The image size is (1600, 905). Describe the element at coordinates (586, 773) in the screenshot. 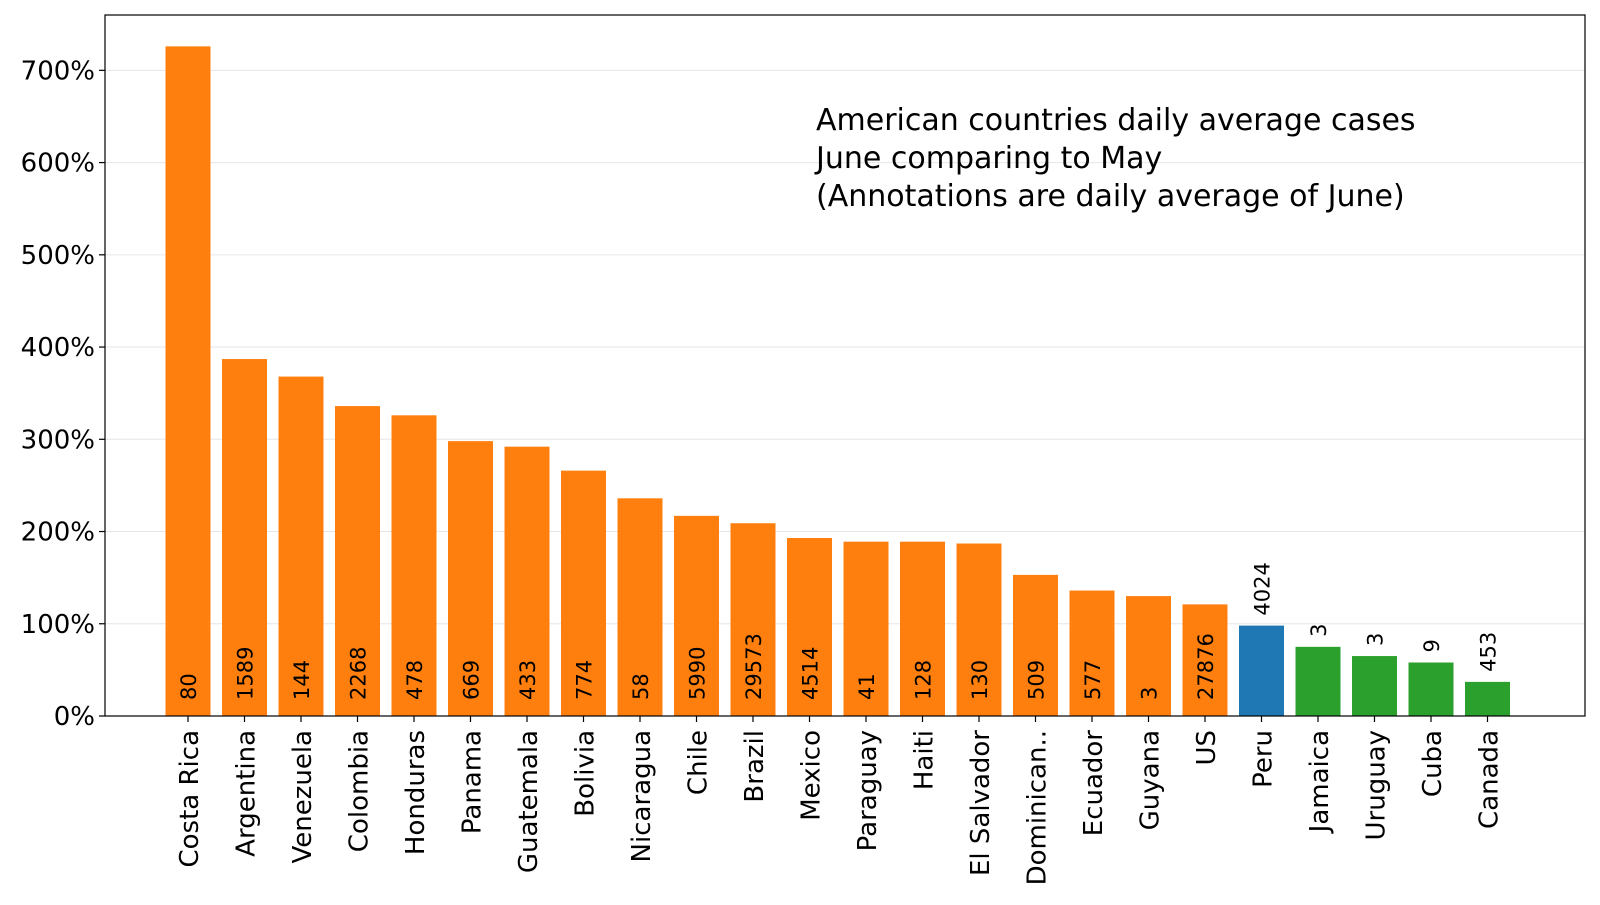

I see `x-tick-label: Bolivia` at that location.